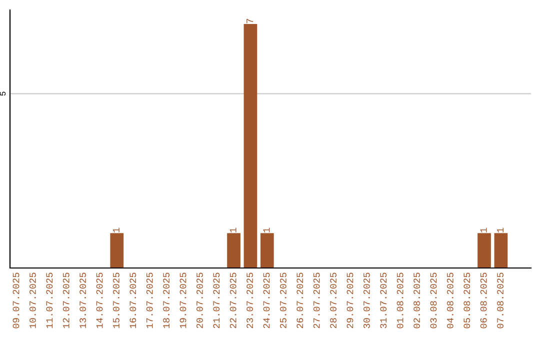  Describe the element at coordinates (133, 300) in the screenshot. I see `x-tick-label: 16.07.2025` at that location.